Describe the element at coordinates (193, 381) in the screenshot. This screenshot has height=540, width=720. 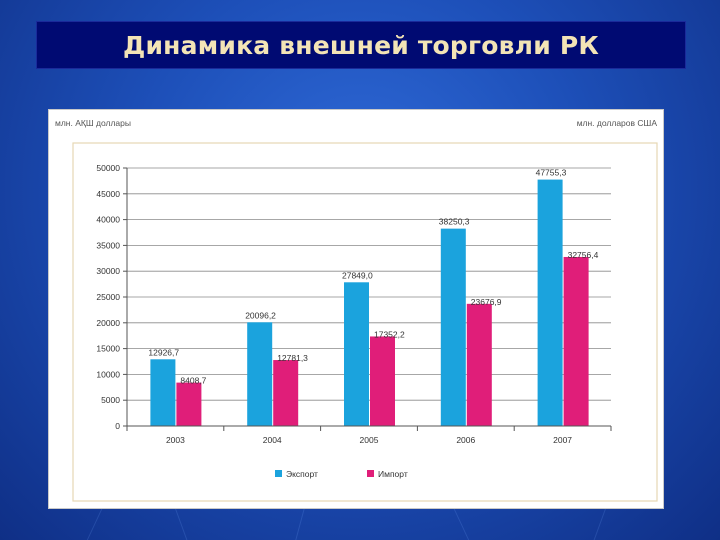
I see `import-value-label-2003: 8408,7` at that location.